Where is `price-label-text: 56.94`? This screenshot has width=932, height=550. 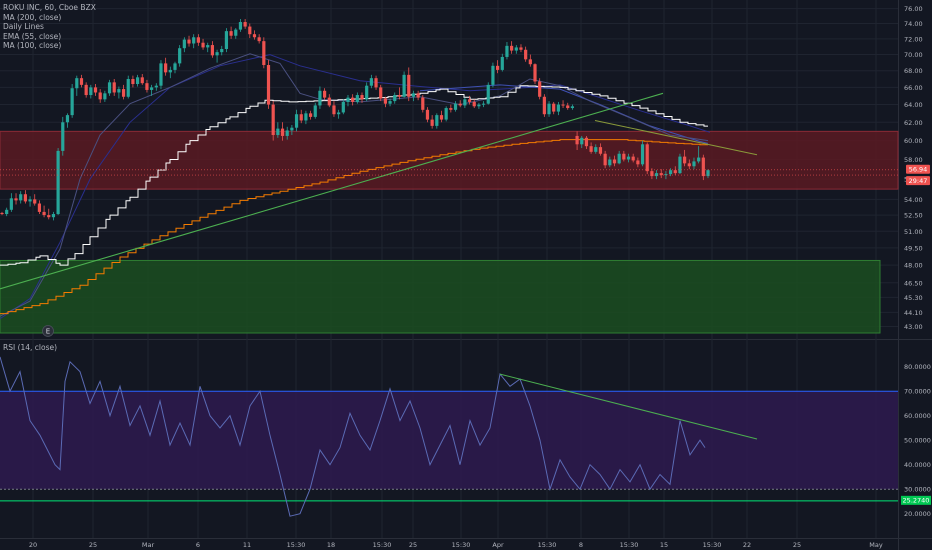
price-label-text: 56.94 is located at coordinates (918, 170).